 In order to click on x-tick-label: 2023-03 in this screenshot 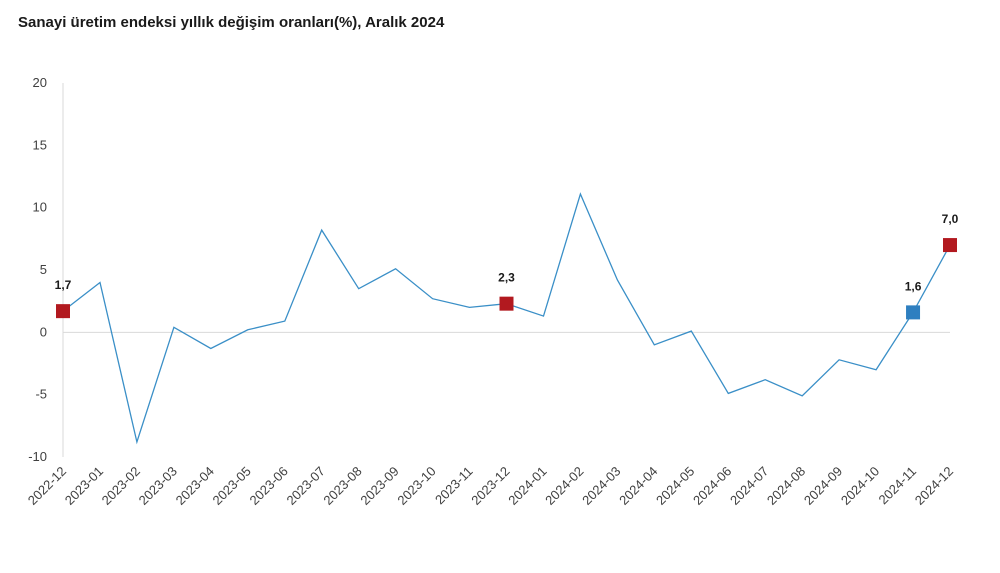, I will do `click(158, 486)`.